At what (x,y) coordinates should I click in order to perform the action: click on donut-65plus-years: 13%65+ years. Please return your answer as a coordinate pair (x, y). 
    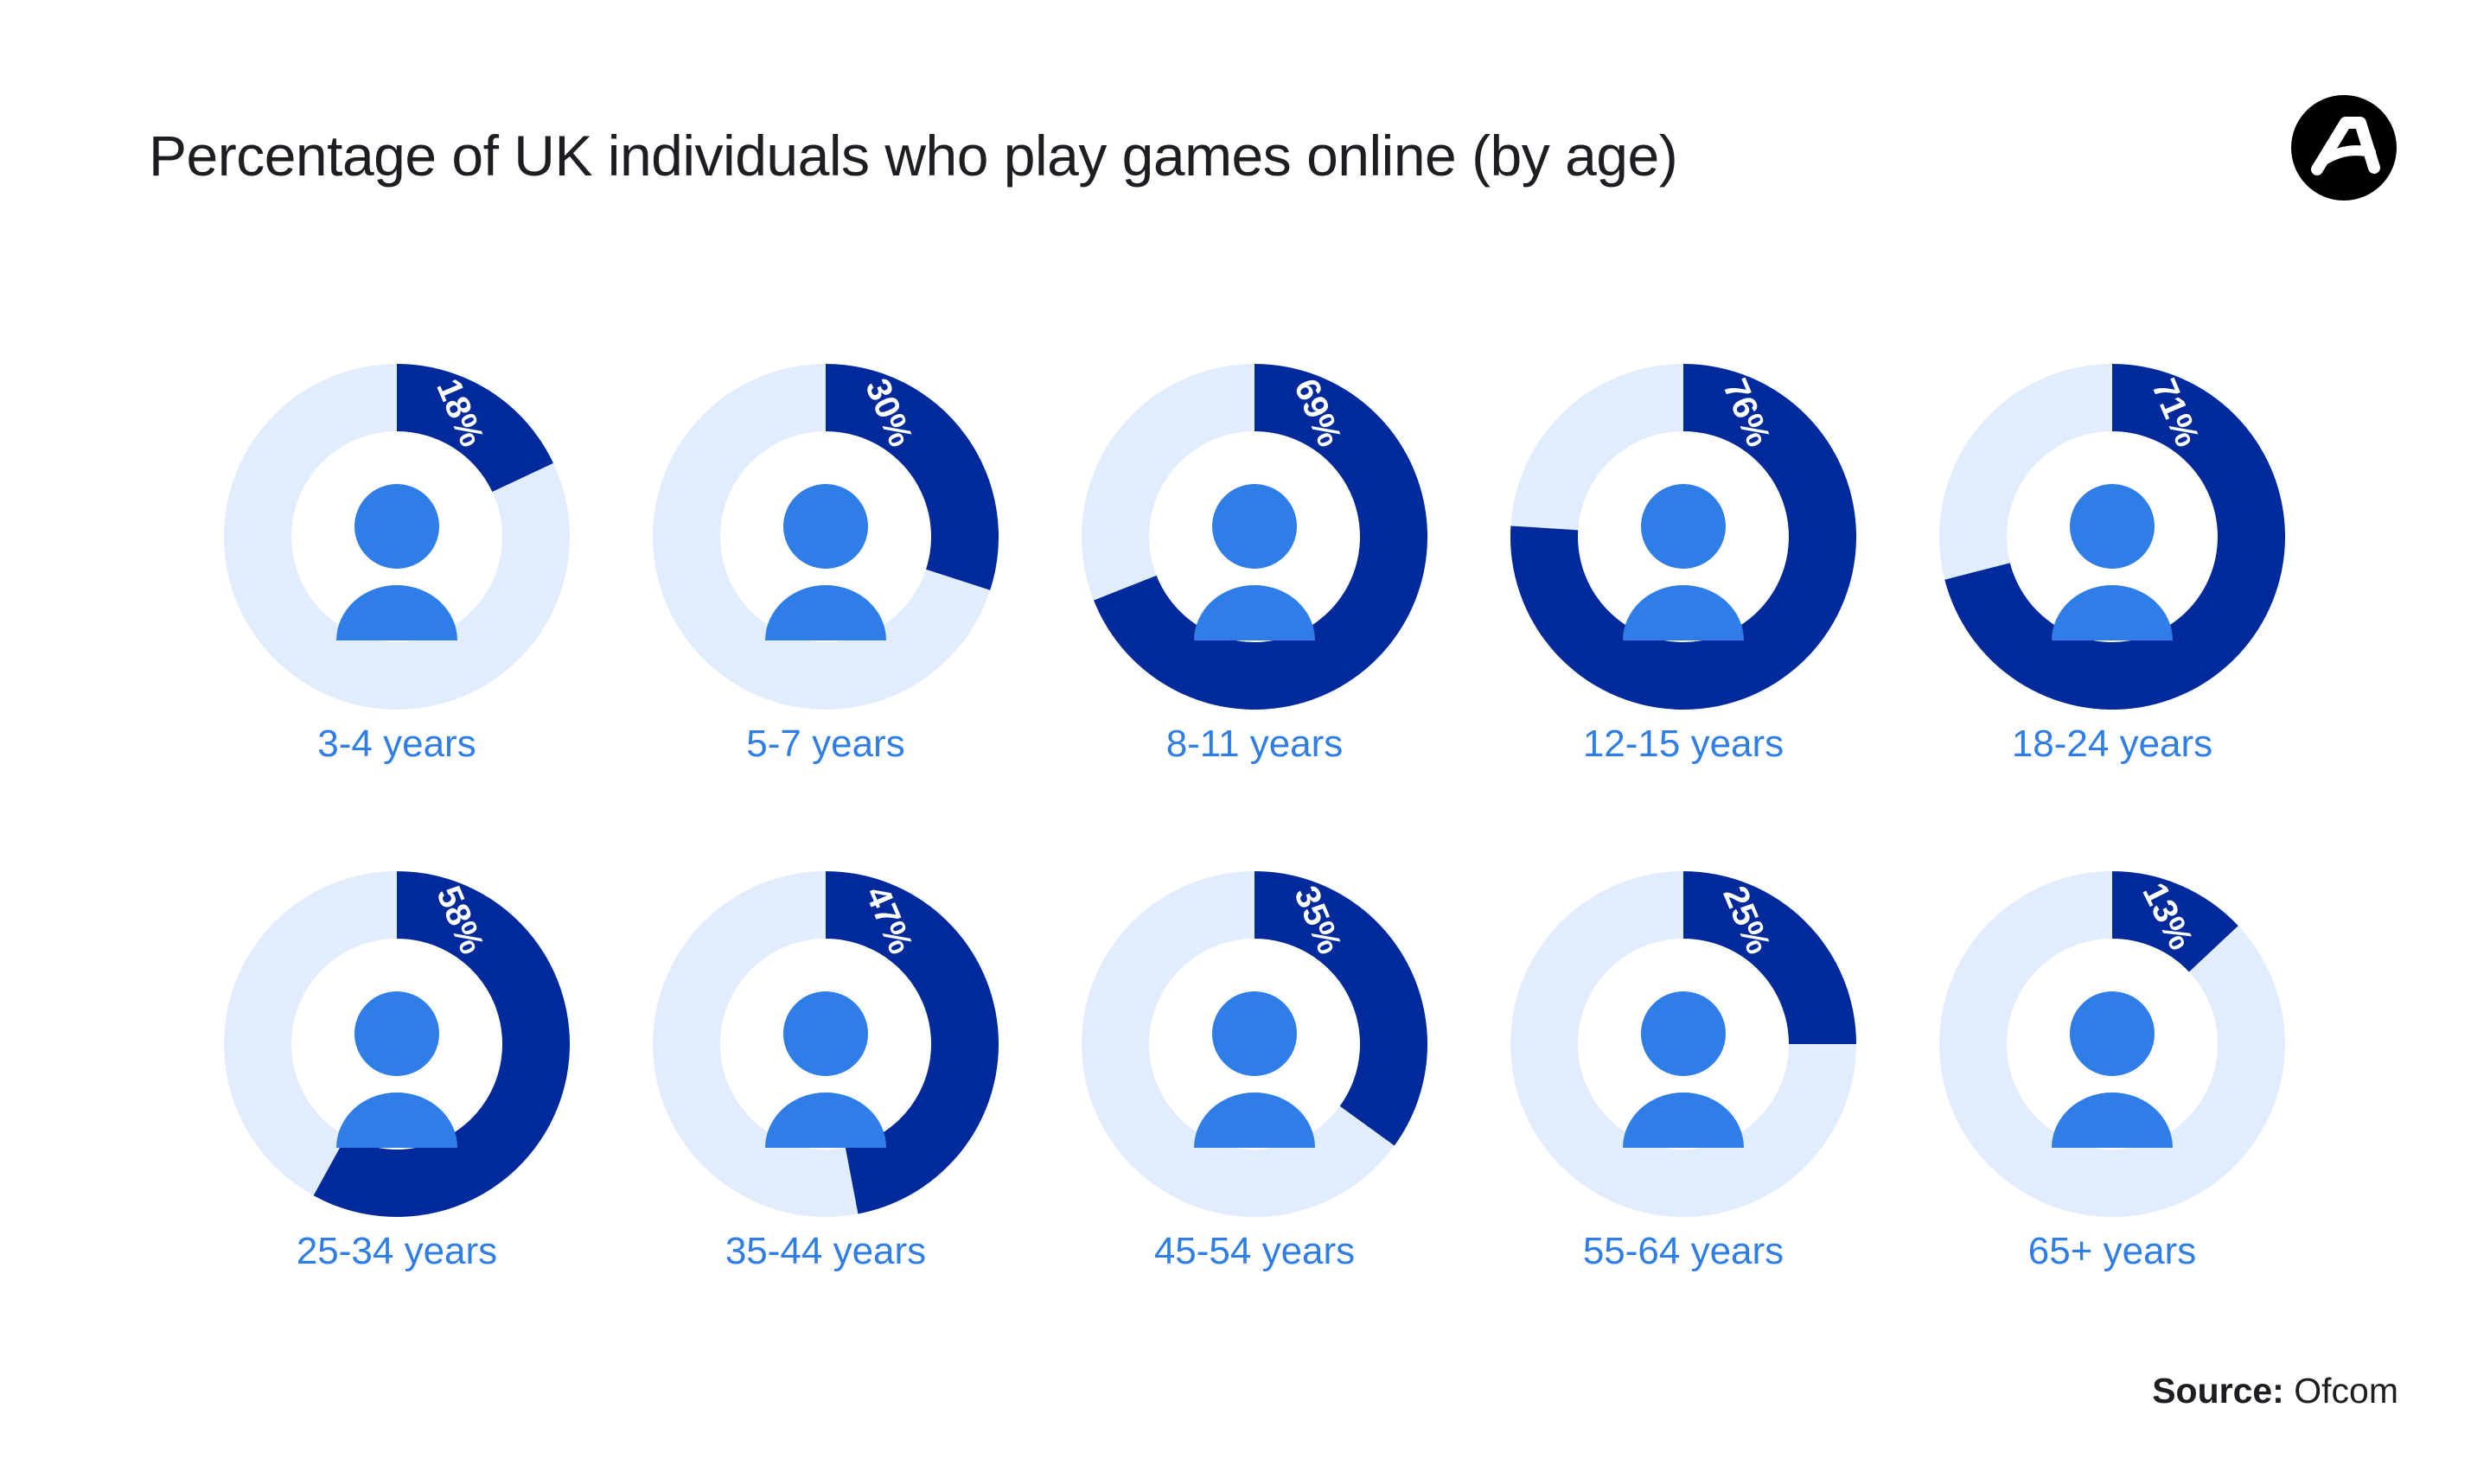
    Looking at the image, I should click on (2112, 1071).